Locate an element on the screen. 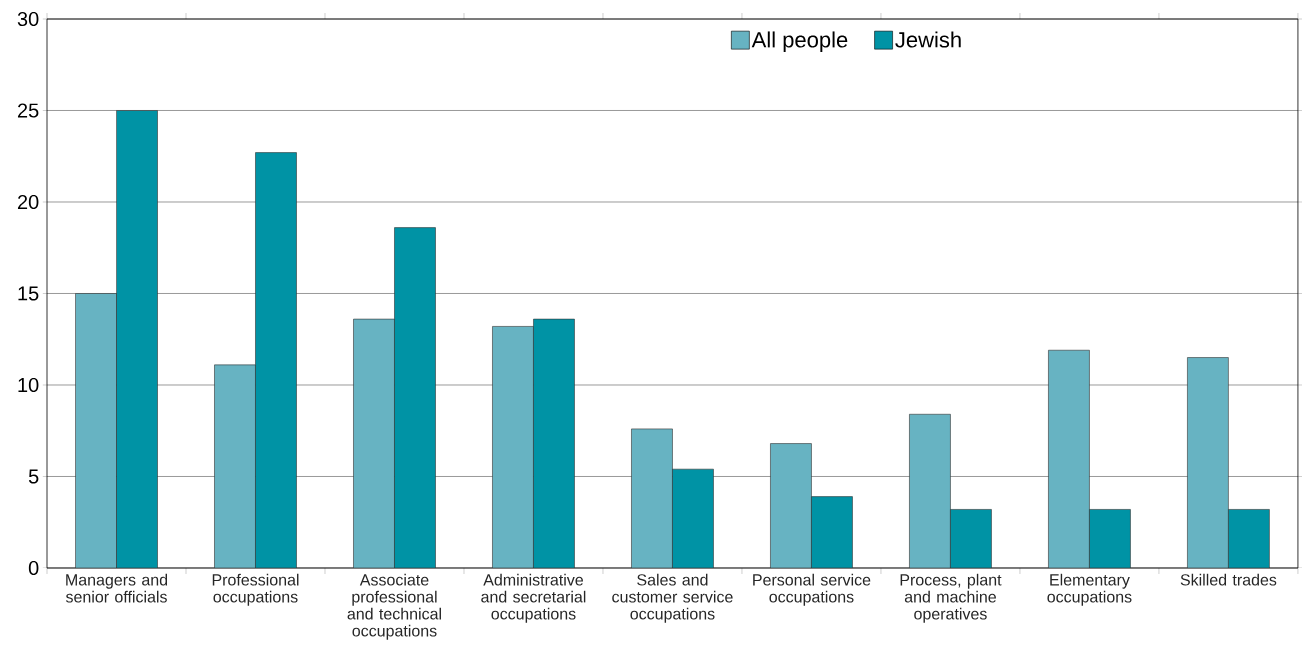 Image resolution: width=1302 pixels, height=659 pixels. x-tick-label: Process, plant and machine operatives is located at coordinates (951, 598).